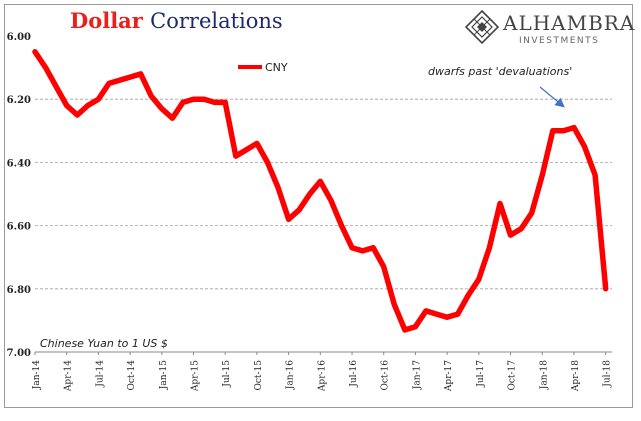  I want to click on x-tick-label: Jul-18, so click(608, 374).